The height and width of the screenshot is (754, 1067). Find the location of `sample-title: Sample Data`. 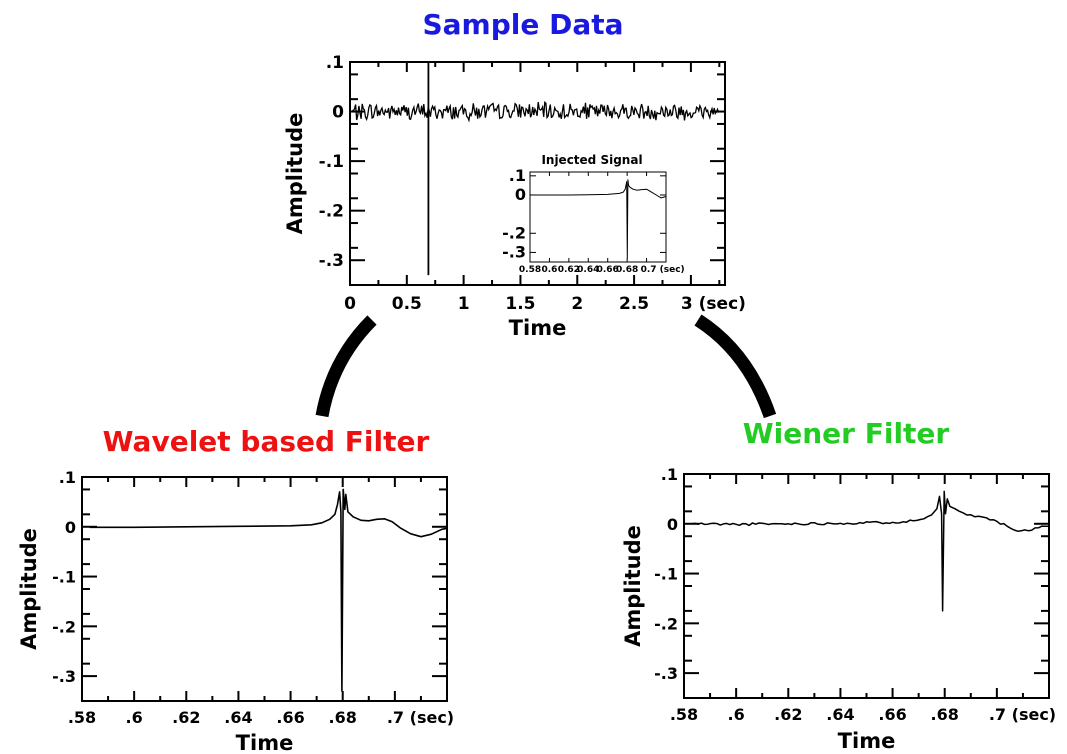

sample-title: Sample Data is located at coordinates (522, 24).